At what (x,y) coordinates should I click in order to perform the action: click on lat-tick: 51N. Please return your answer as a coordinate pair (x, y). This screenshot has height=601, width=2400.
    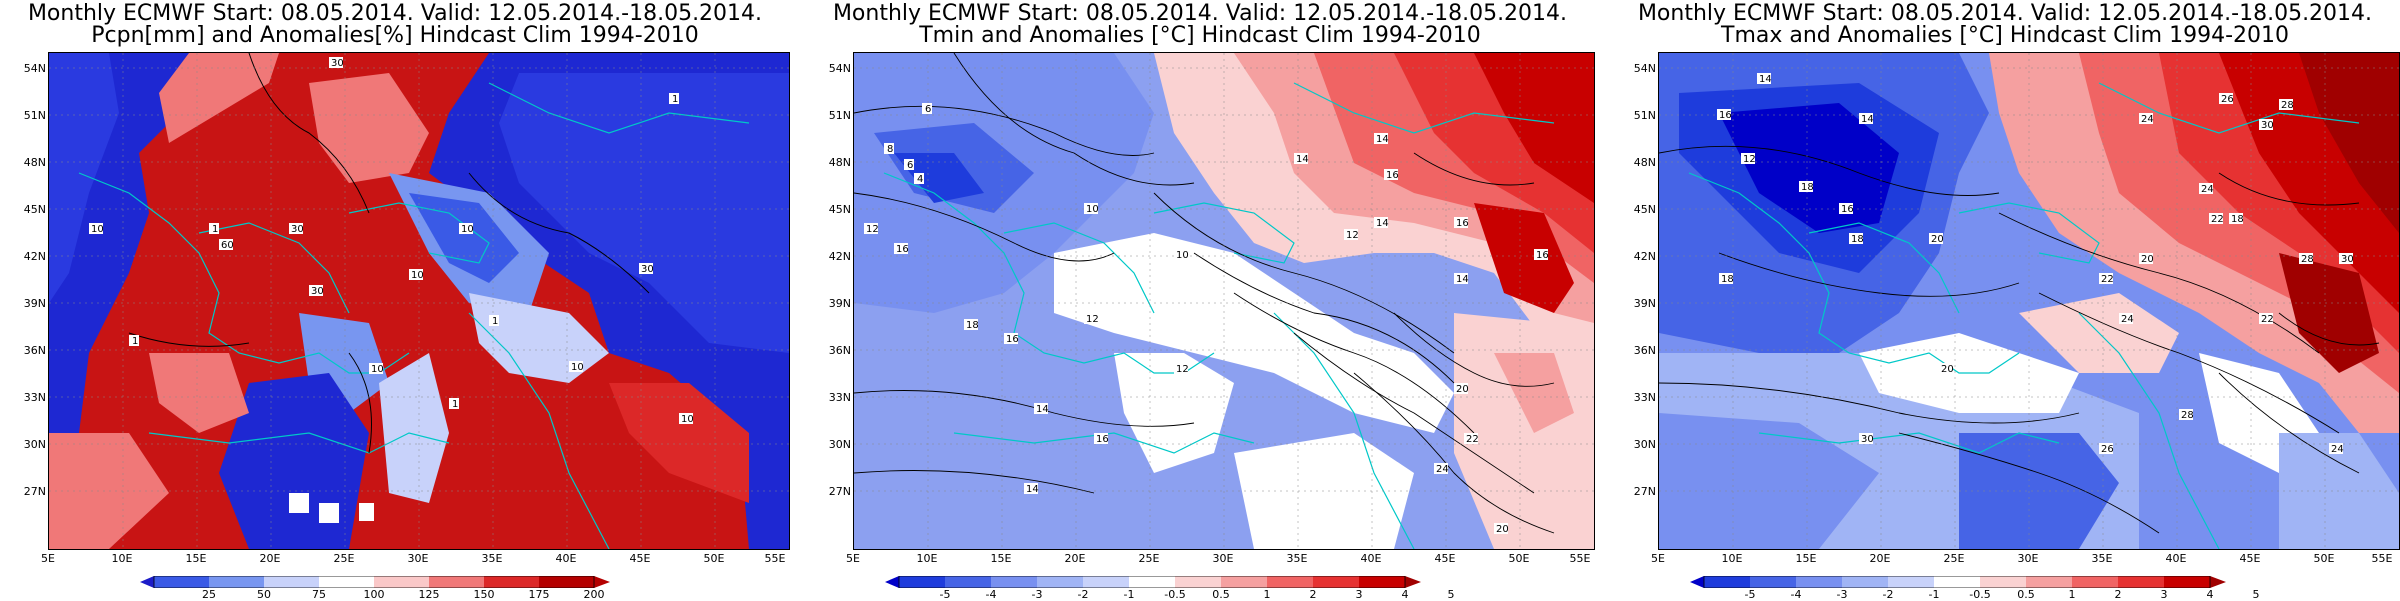
    Looking at the image, I should click on (1644, 115).